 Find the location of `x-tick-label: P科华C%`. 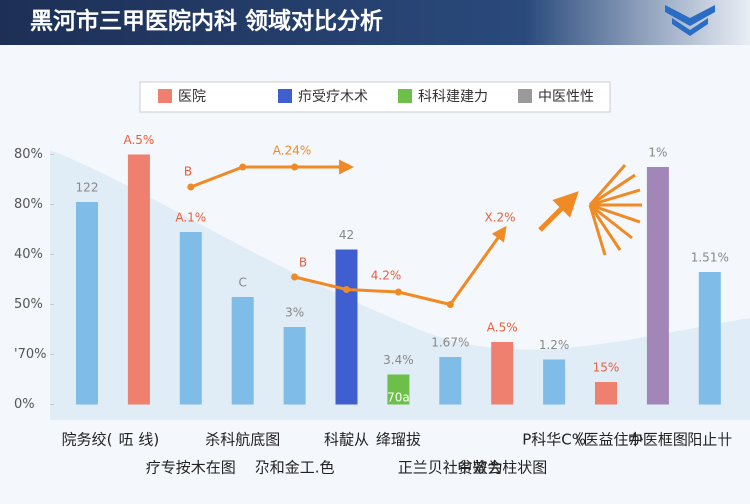

x-tick-label: P科华C% is located at coordinates (554, 440).